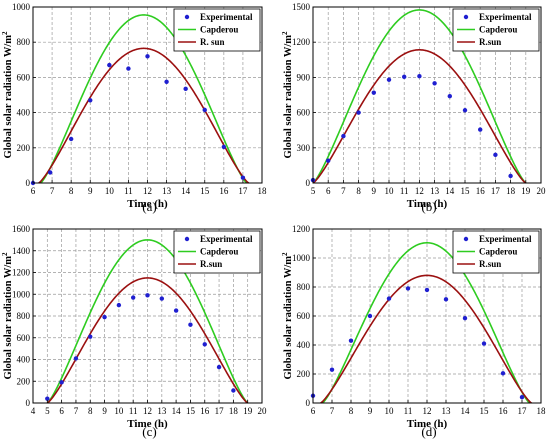 The image size is (550, 447). I want to click on x-tick-label: 4, so click(33, 411).